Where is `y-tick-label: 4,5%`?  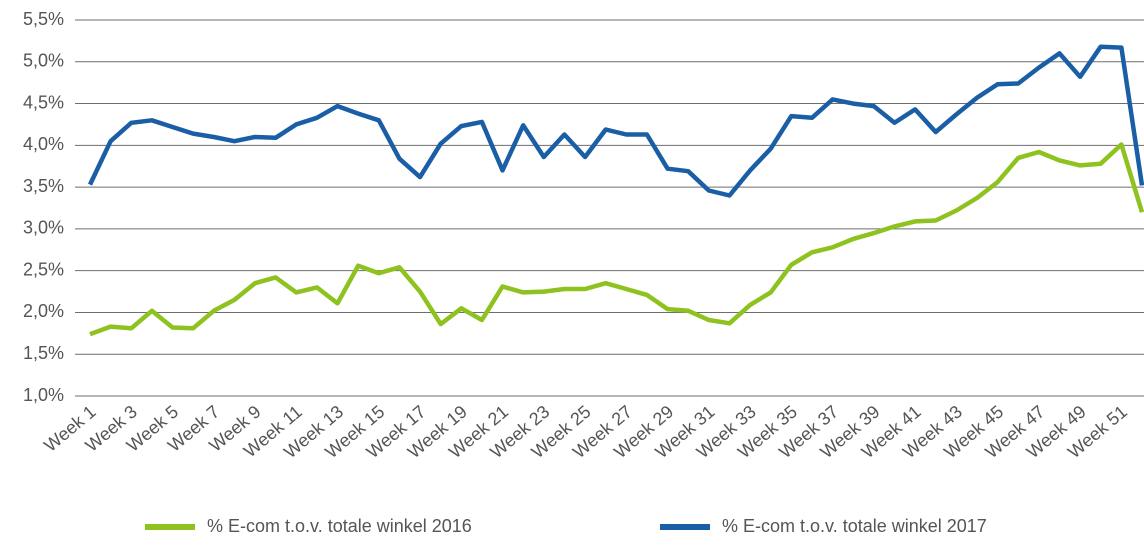 y-tick-label: 4,5% is located at coordinates (43, 102).